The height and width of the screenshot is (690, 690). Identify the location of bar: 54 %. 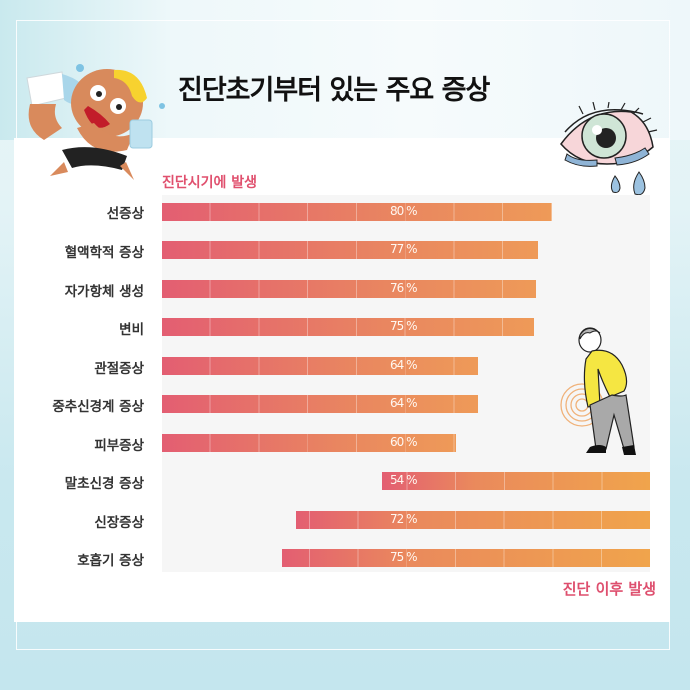
(516, 481).